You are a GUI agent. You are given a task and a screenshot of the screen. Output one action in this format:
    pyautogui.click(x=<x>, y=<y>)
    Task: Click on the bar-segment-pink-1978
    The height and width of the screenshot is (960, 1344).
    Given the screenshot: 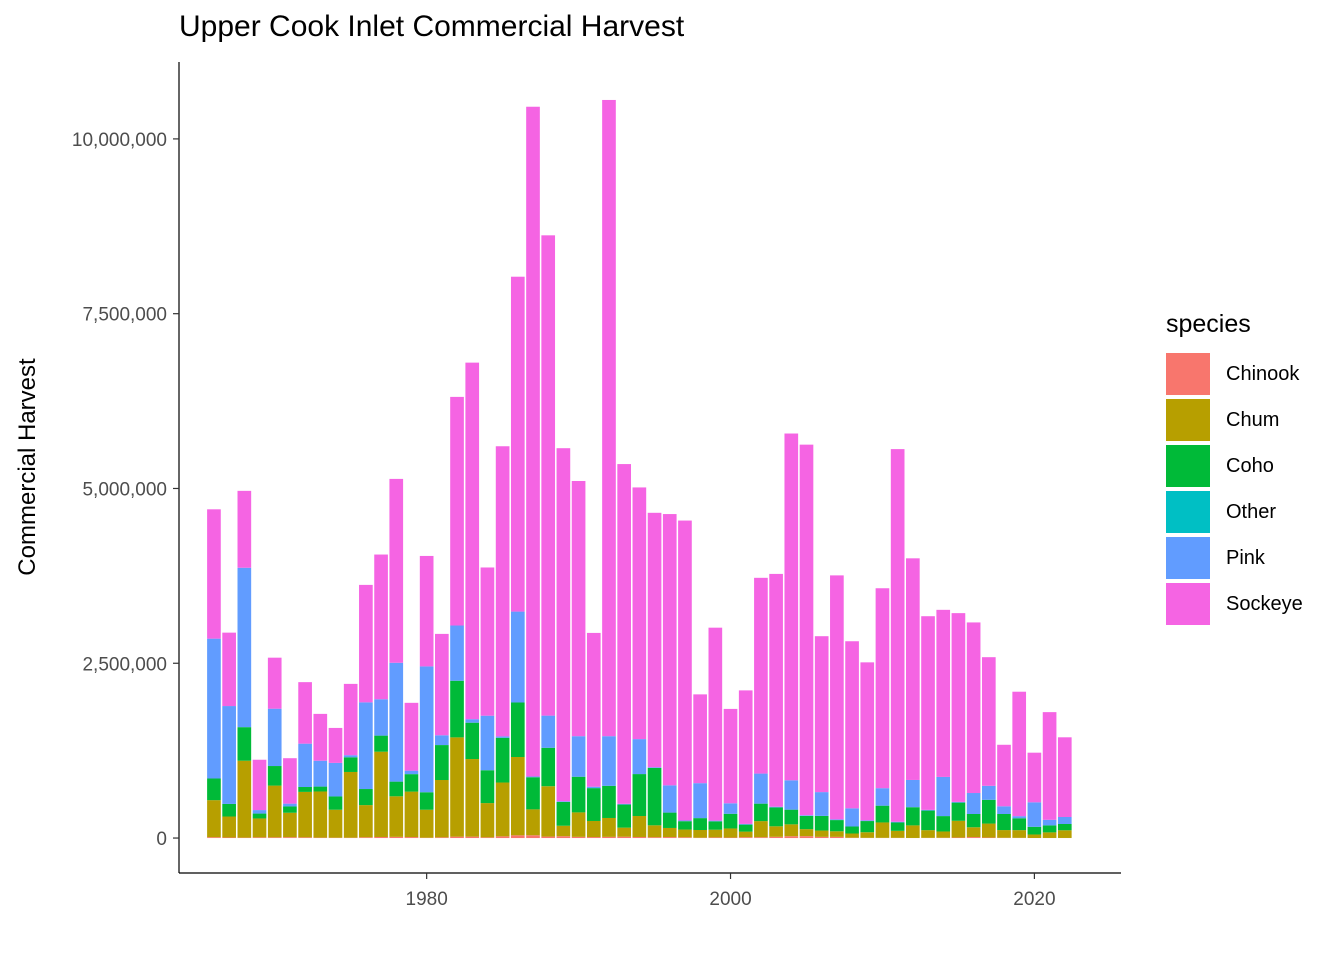 What is the action you would take?
    pyautogui.click(x=396, y=722)
    